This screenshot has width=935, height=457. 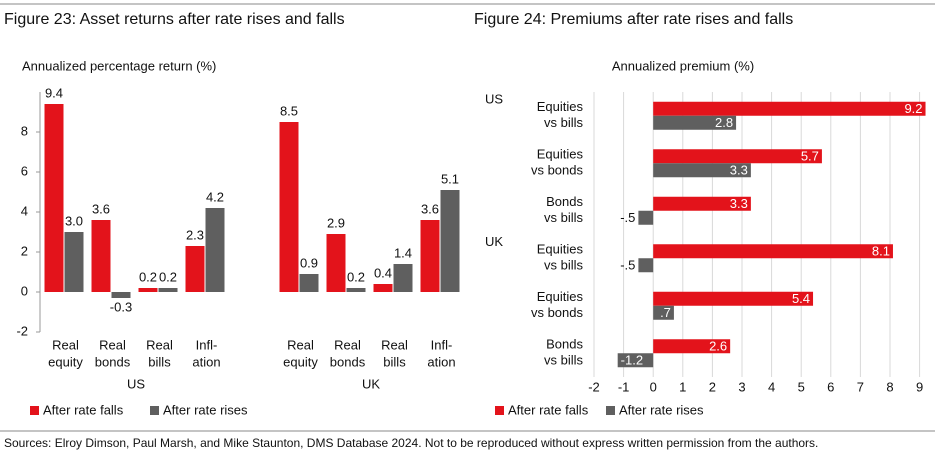 I want to click on x-tick-label: 7, so click(x=860, y=386).